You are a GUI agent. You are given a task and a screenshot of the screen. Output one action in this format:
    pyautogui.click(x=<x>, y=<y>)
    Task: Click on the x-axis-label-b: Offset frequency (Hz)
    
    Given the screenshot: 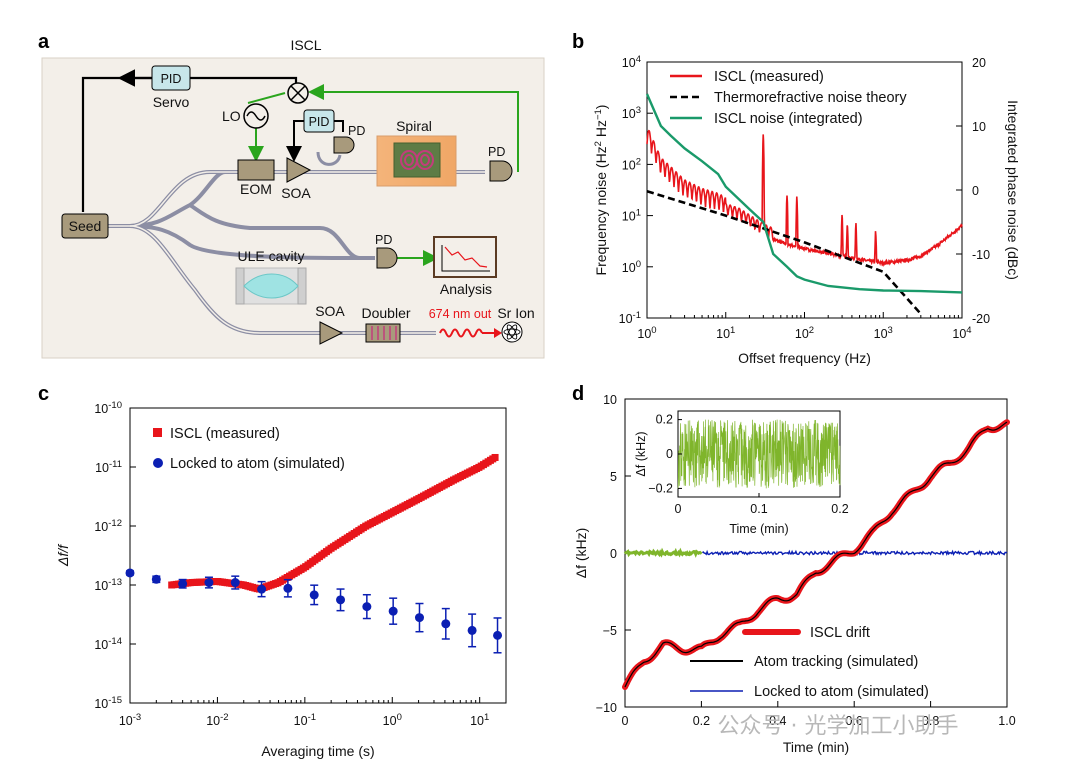 What is the action you would take?
    pyautogui.click(x=804, y=358)
    